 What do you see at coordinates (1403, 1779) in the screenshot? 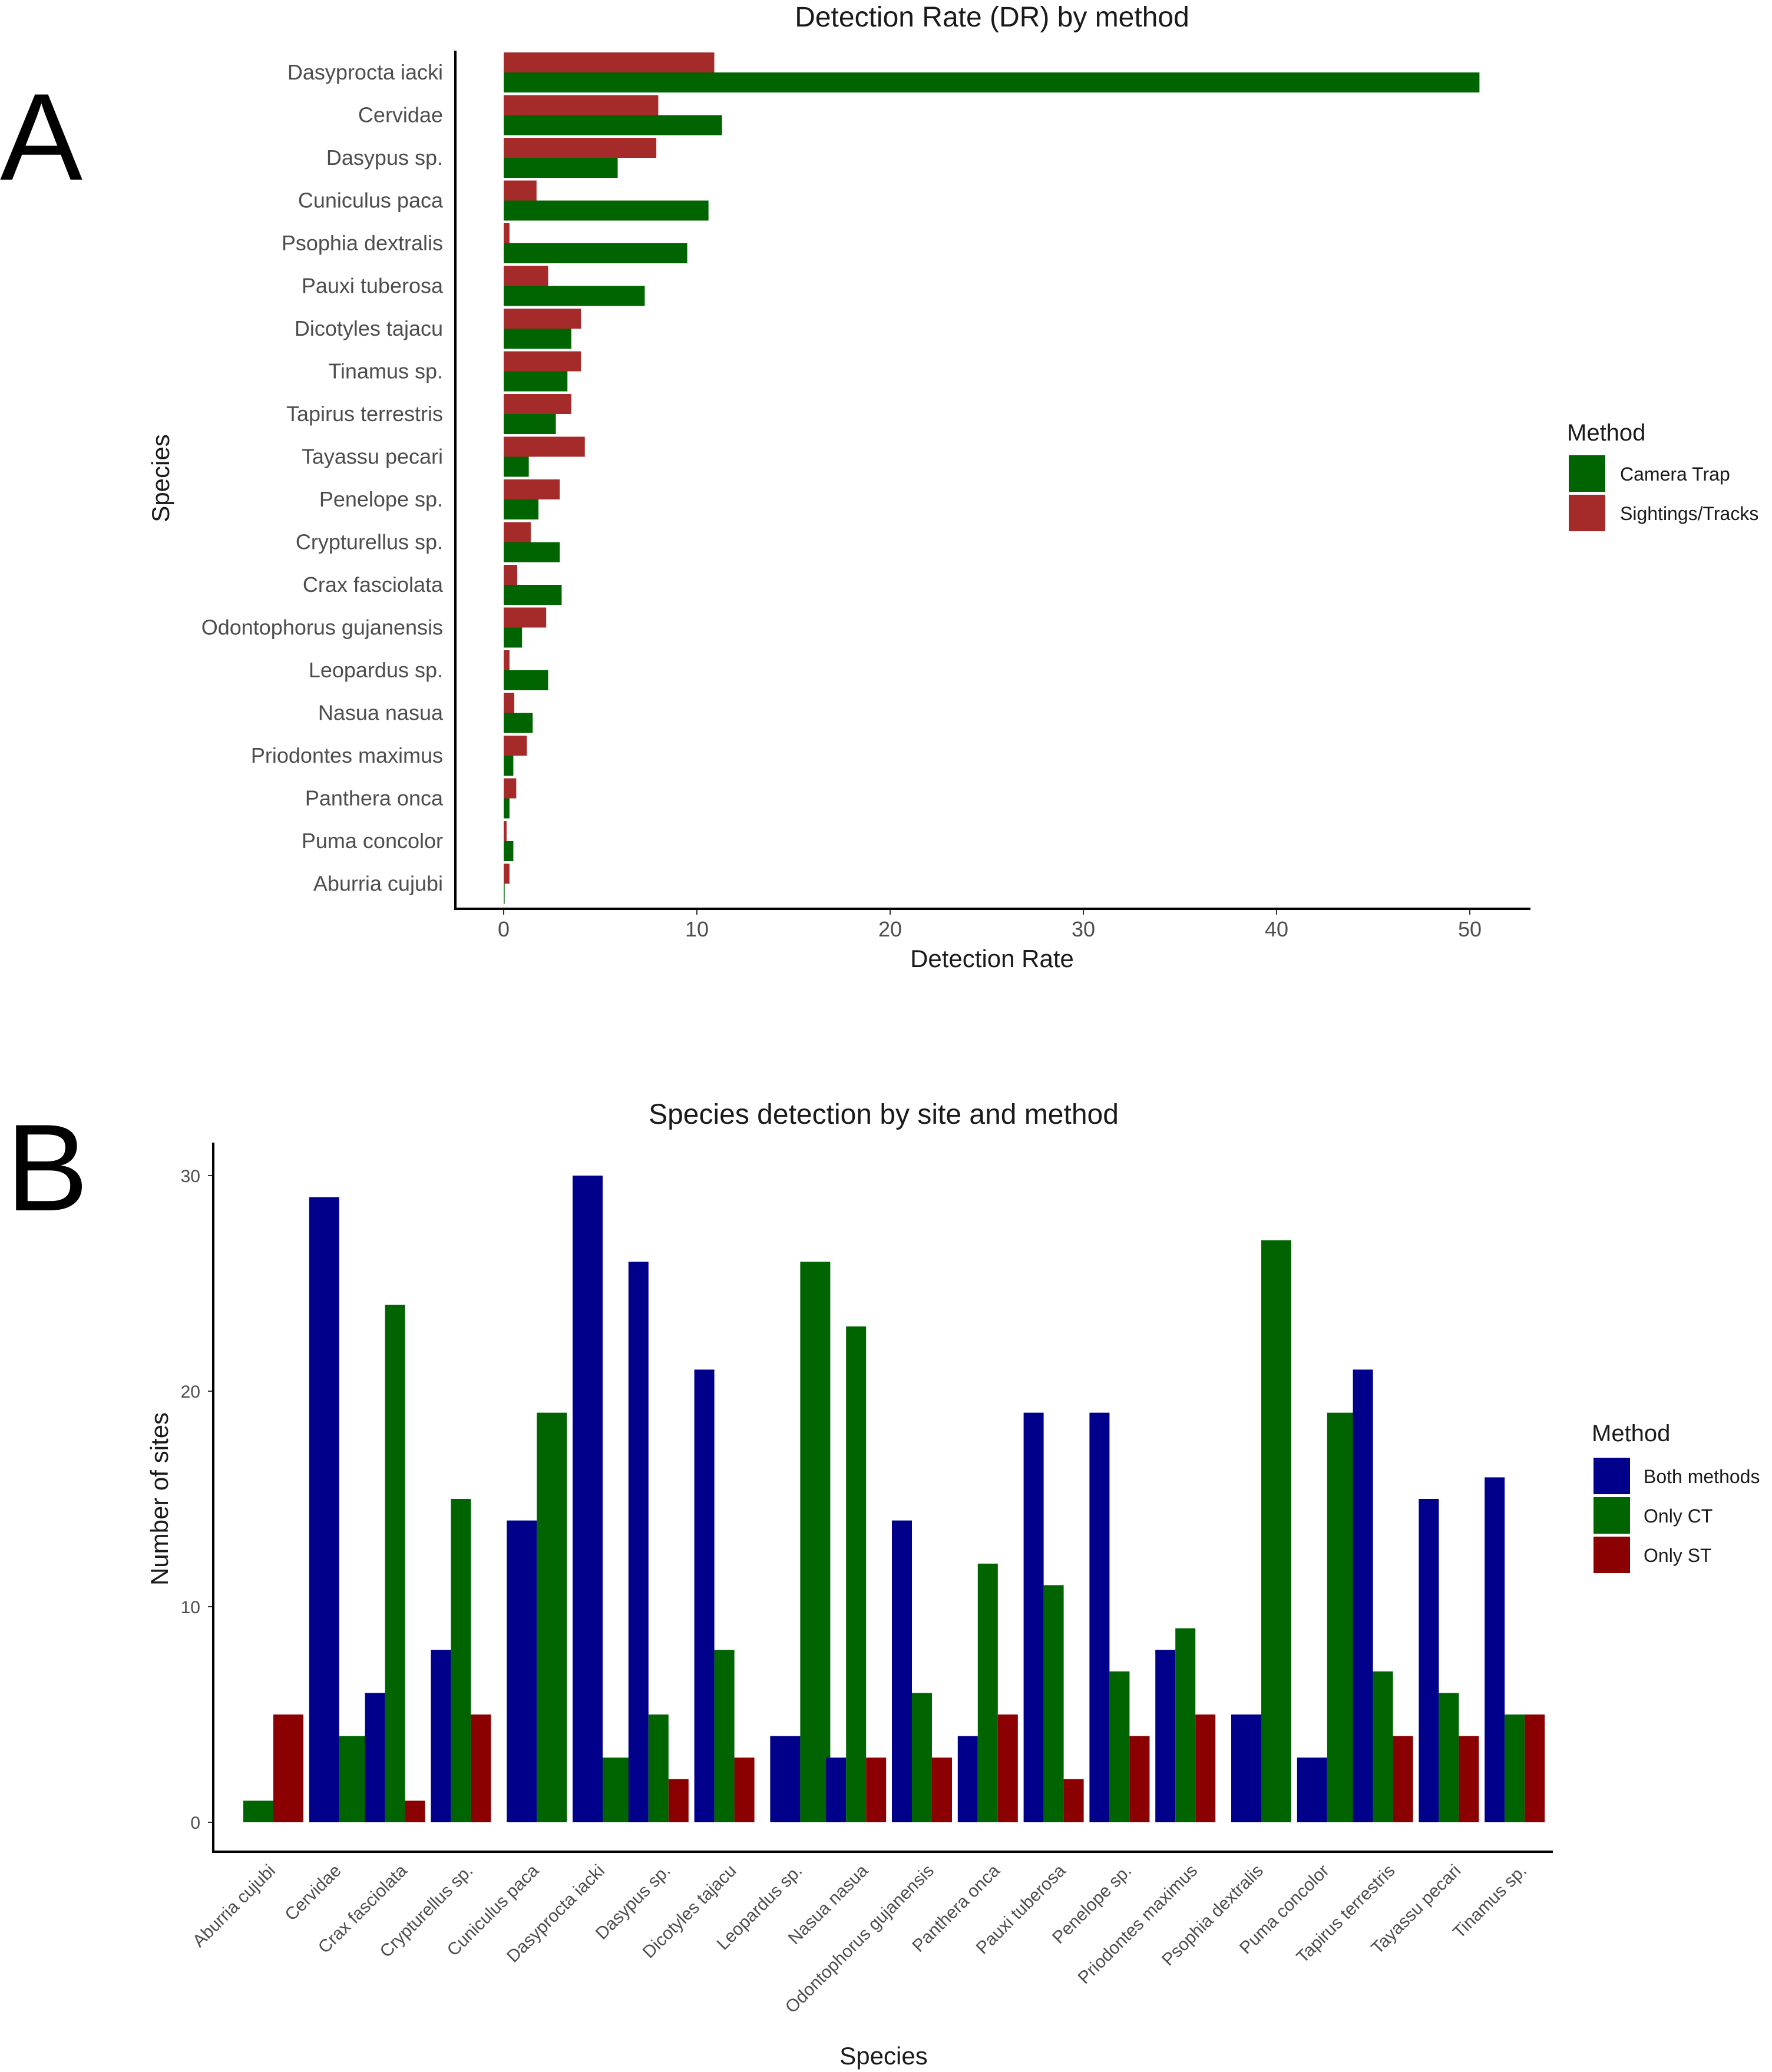
I see `bar-only-st-tapirus-terrestris` at bounding box center [1403, 1779].